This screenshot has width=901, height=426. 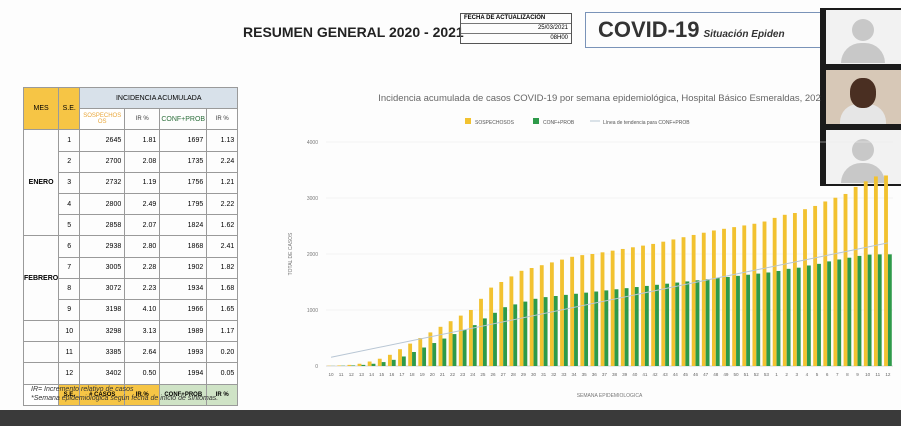 I want to click on y-tick-label: 1000, so click(x=312, y=311).